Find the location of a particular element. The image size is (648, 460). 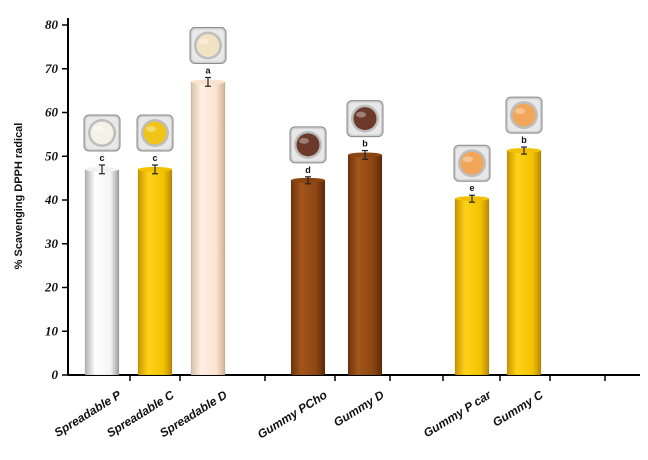

significance-letter: e is located at coordinates (471, 188).